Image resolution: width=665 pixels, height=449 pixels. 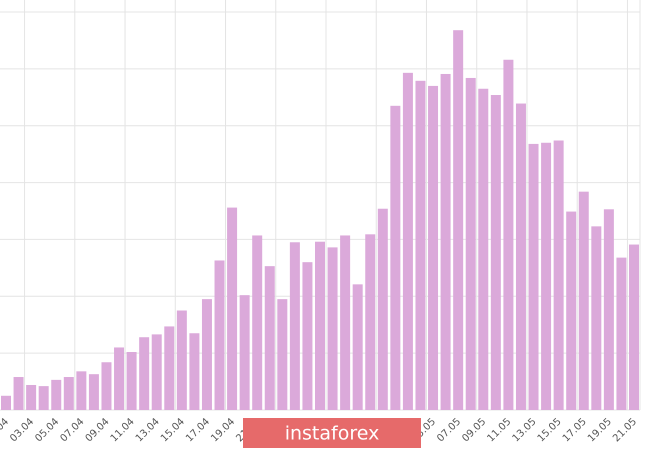 What do you see at coordinates (5, 430) in the screenshot?
I see `x-tick-label: 01.04` at bounding box center [5, 430].